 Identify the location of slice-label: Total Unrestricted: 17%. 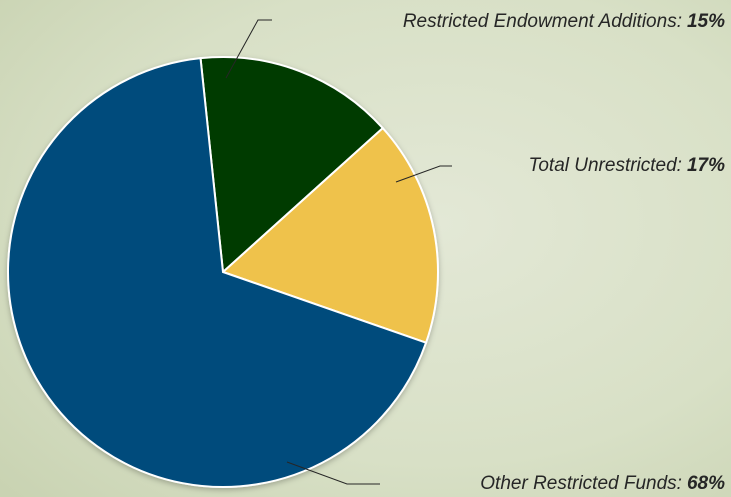
(626, 165).